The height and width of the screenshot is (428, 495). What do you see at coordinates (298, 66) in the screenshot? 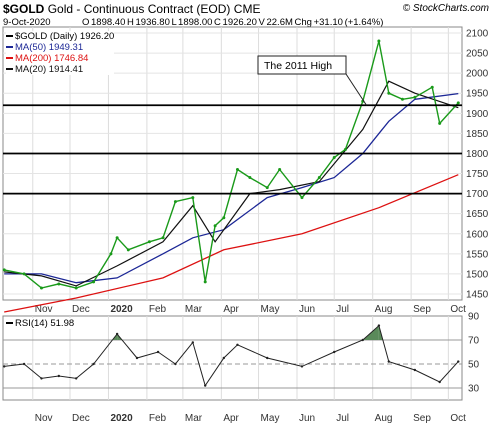
I see `annotation-label: The 2011 High` at bounding box center [298, 66].